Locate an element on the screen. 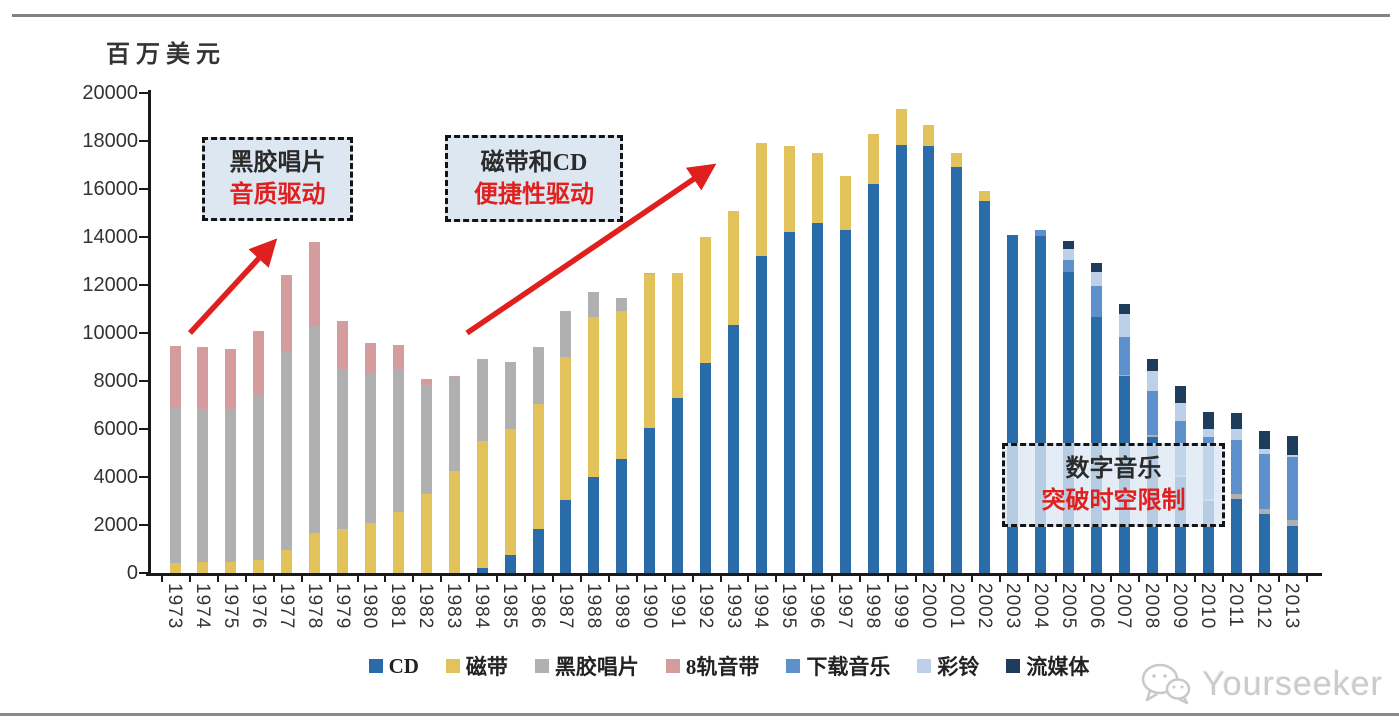 This screenshot has height=728, width=1399. chart-legend: CD 磁带 黑胶唱片 8轨音带 下载音乐 彩铃 流媒体 is located at coordinates (729, 666).